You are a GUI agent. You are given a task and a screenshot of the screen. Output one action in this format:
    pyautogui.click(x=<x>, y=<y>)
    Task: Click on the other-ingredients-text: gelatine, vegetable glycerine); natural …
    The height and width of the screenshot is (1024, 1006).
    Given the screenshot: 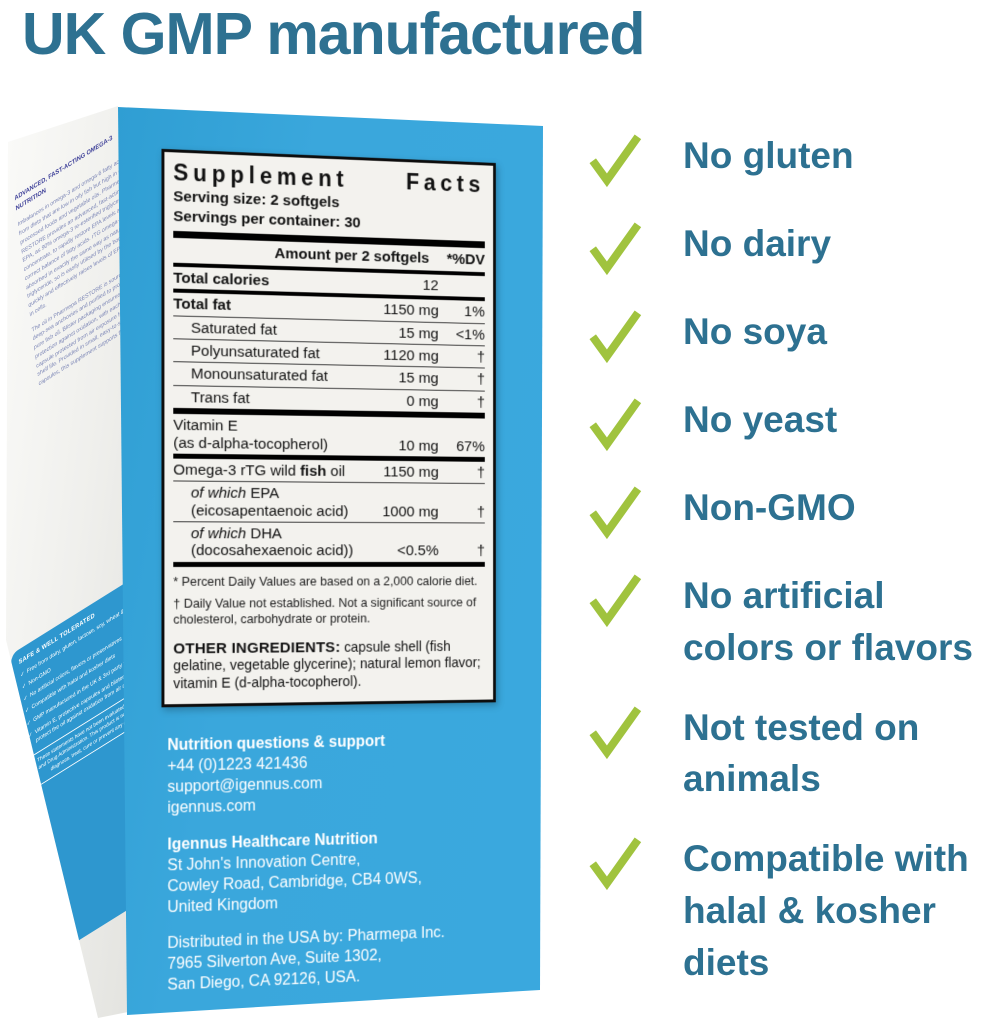 What is the action you would take?
    pyautogui.click(x=327, y=674)
    